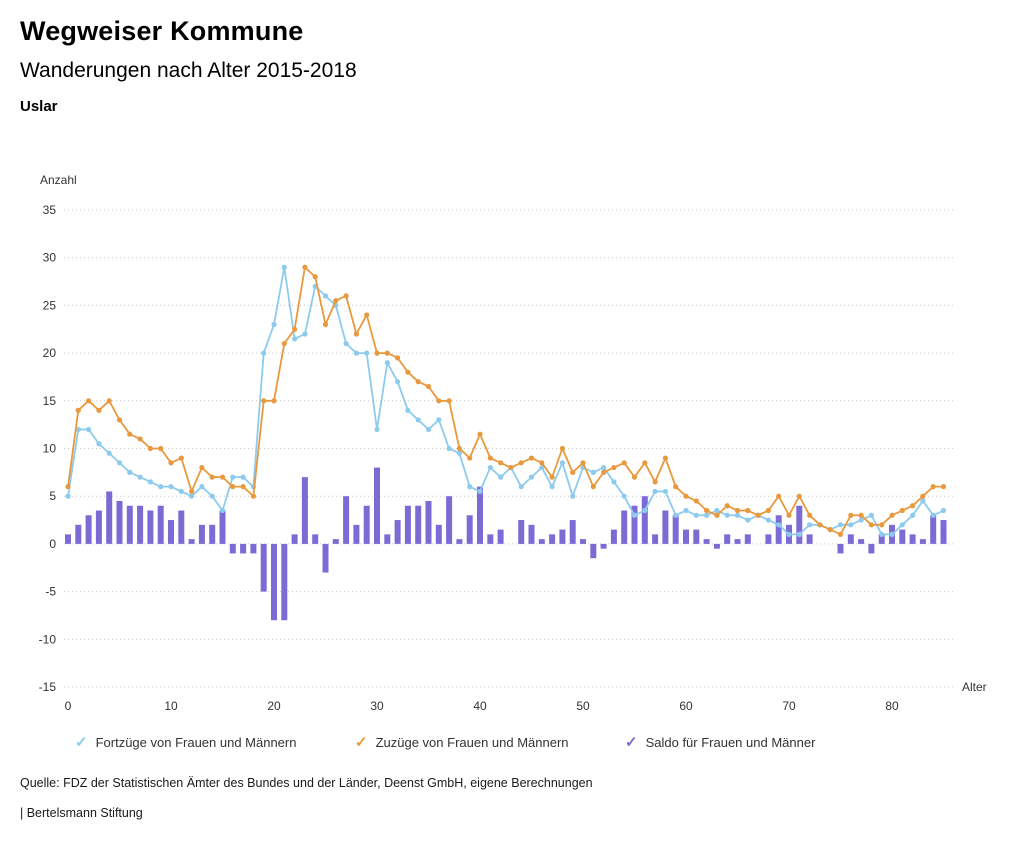 Image resolution: width=1024 pixels, height=847 pixels. What do you see at coordinates (48, 687) in the screenshot?
I see `y-tick-label: -15` at bounding box center [48, 687].